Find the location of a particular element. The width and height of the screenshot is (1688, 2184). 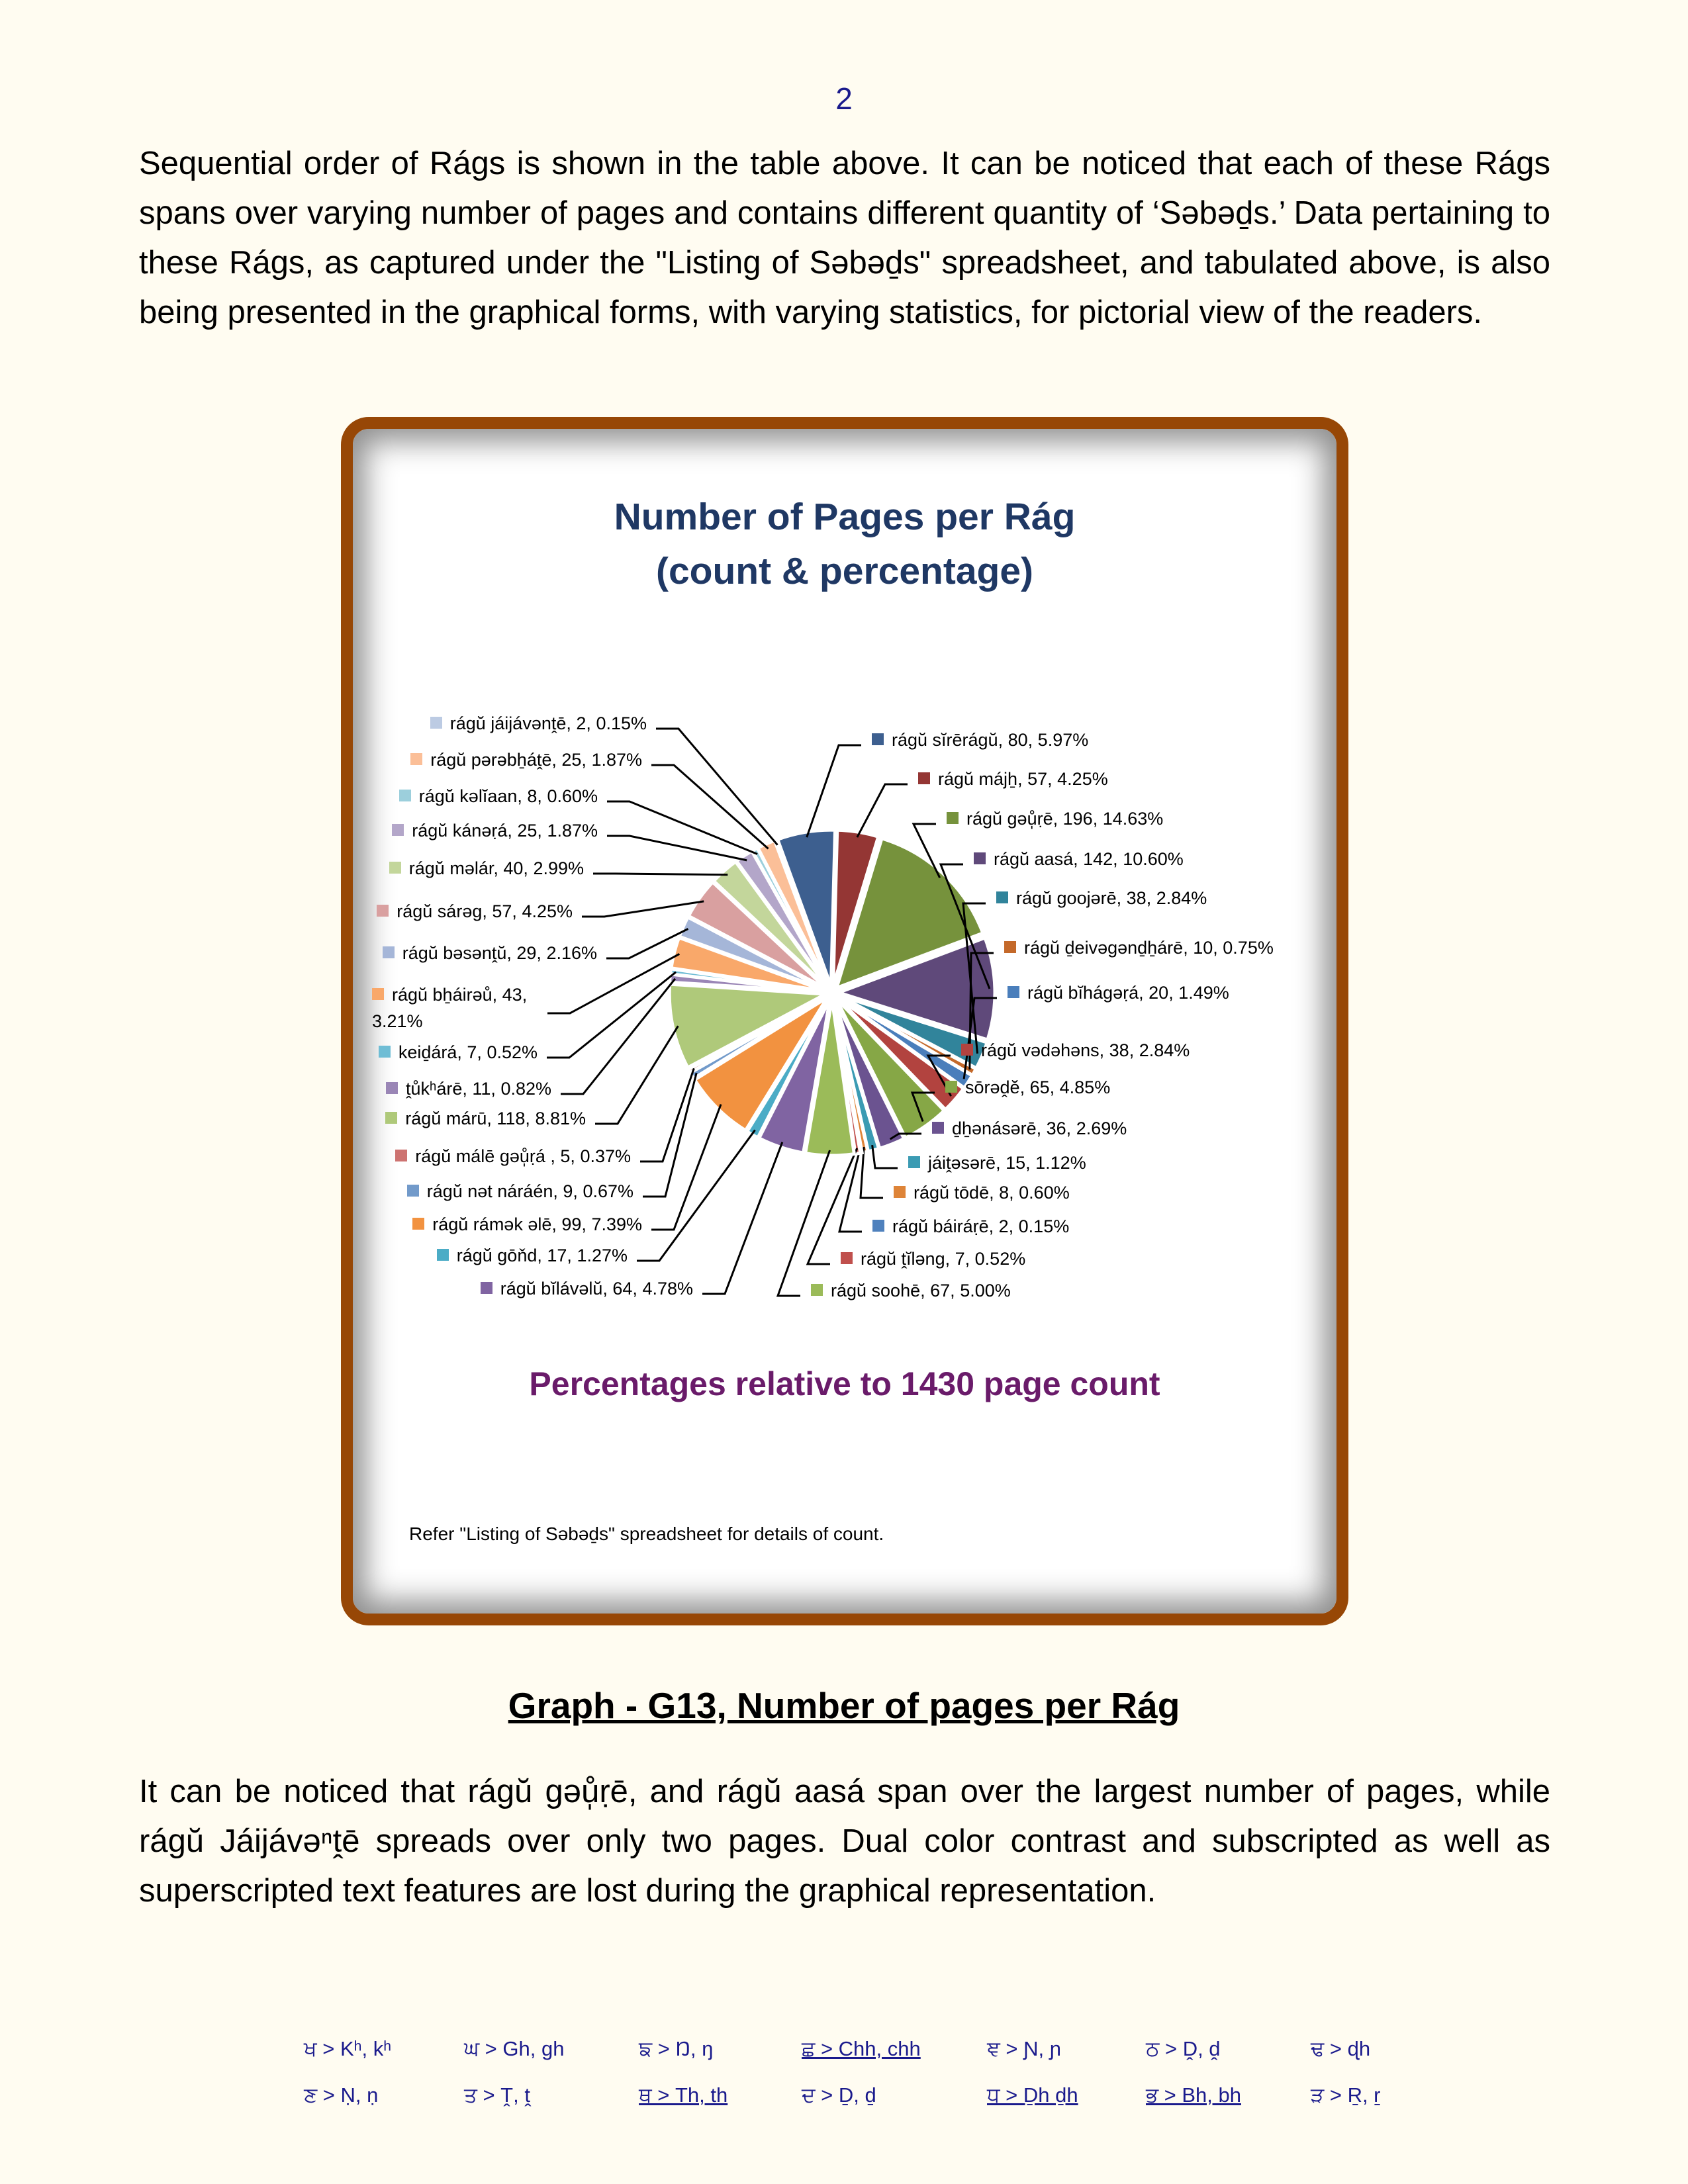

pie-data-label: rágŭ bĭlávəlŭ, 64, 4.78% is located at coordinates (586, 1288).